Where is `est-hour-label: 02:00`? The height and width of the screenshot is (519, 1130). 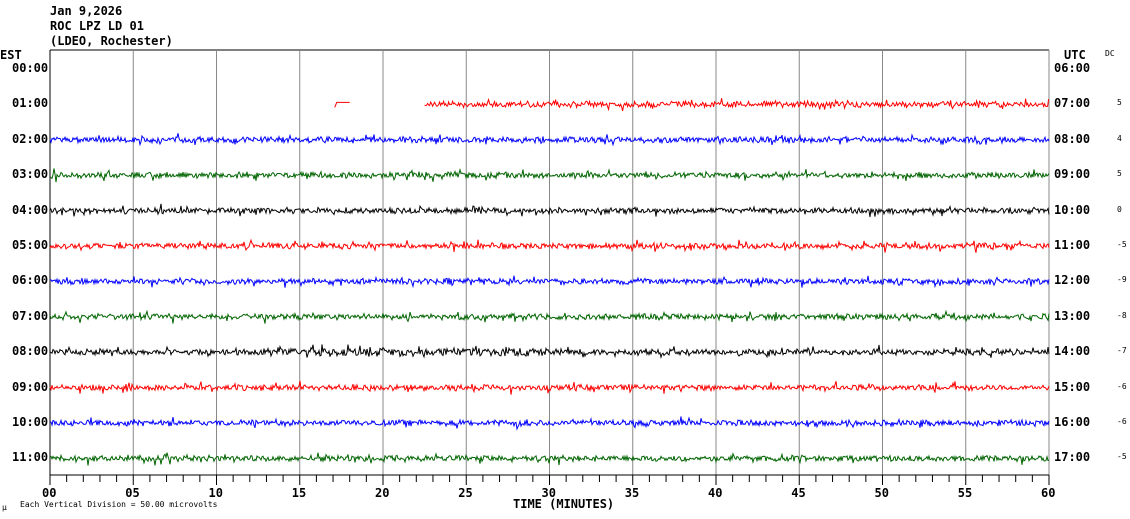
est-hour-label: 02:00 is located at coordinates (30, 138).